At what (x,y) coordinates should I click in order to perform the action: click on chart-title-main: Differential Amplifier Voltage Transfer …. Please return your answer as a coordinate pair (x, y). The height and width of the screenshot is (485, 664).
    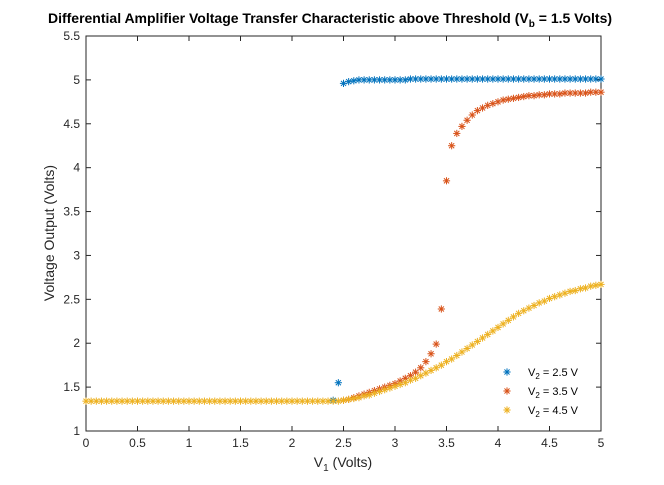
    Looking at the image, I should click on (288, 18).